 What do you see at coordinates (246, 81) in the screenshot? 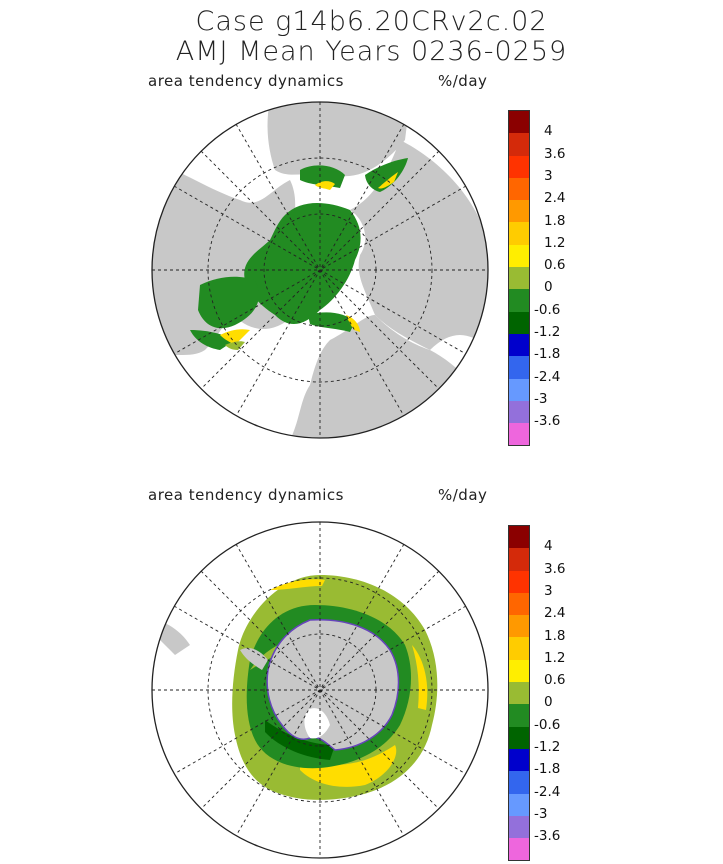
I see `panel-north-variable: area tendency dynamics` at bounding box center [246, 81].